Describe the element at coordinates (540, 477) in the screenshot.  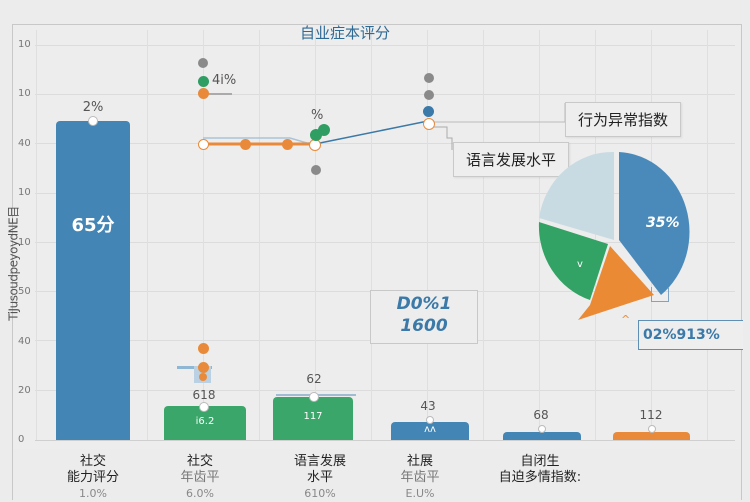
I see `x-label-line: 自迫多情指数:` at that location.